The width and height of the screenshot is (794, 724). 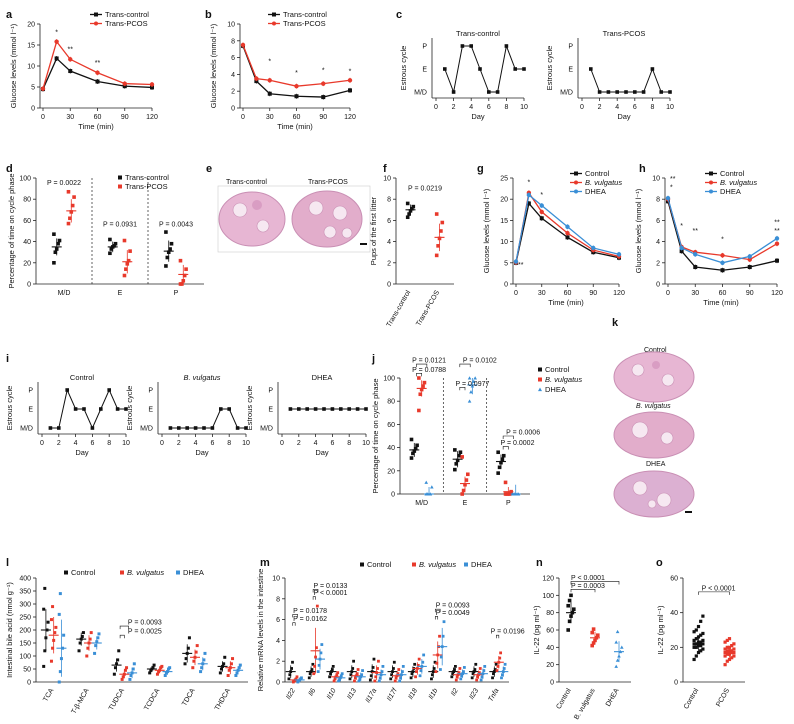 What do you see at coordinates (674, 648) in the screenshot?
I see `y-tick-label: 20` at bounding box center [674, 648].